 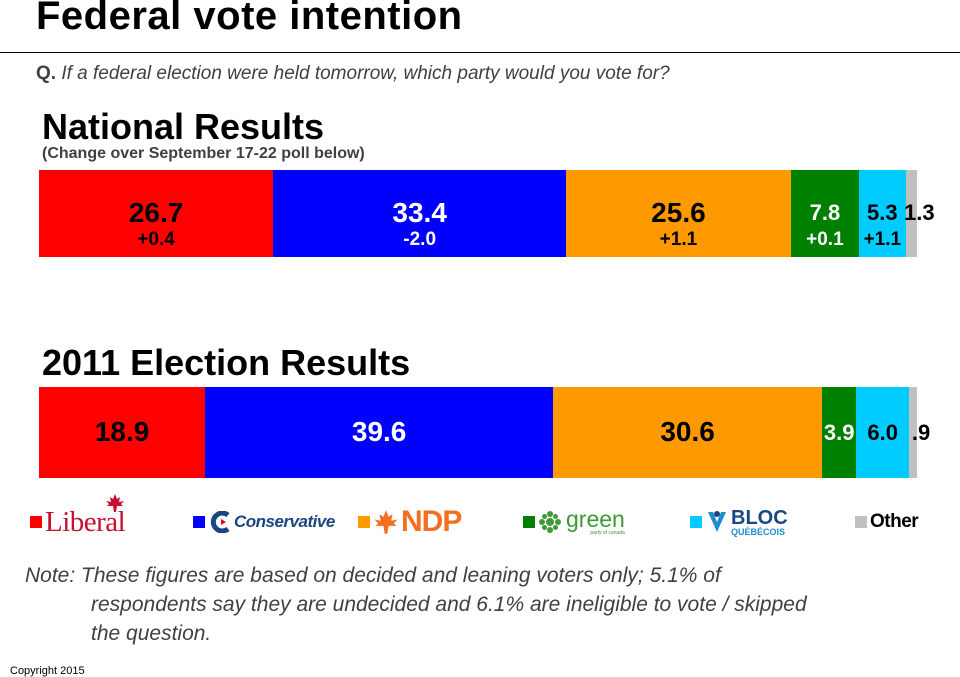 I want to click on value-label-other: 1.3, so click(x=919, y=212).